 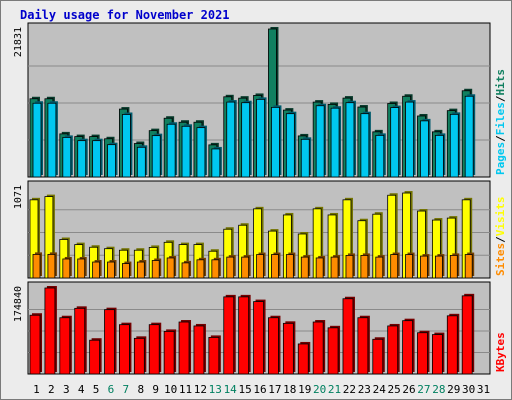 I want to click on panel-2-ymax-label: 1071, so click(x=18, y=197).